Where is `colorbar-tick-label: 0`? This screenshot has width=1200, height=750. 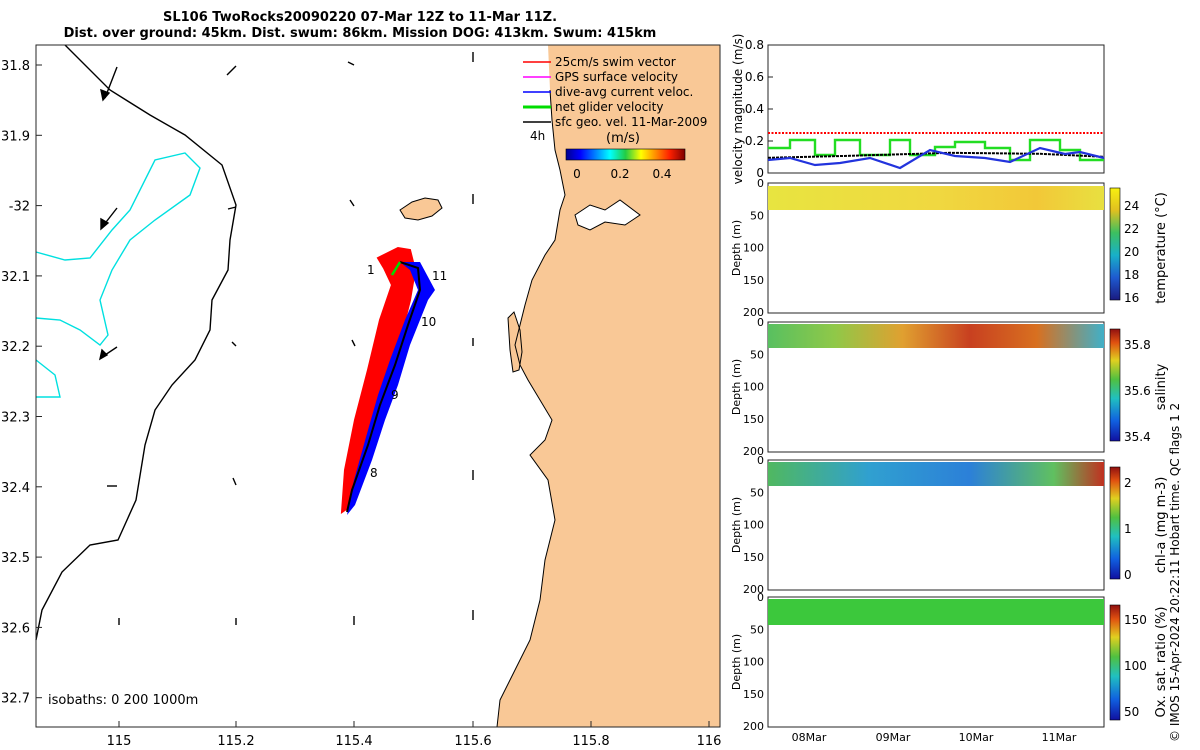
colorbar-tick-label: 0 is located at coordinates (1128, 575).